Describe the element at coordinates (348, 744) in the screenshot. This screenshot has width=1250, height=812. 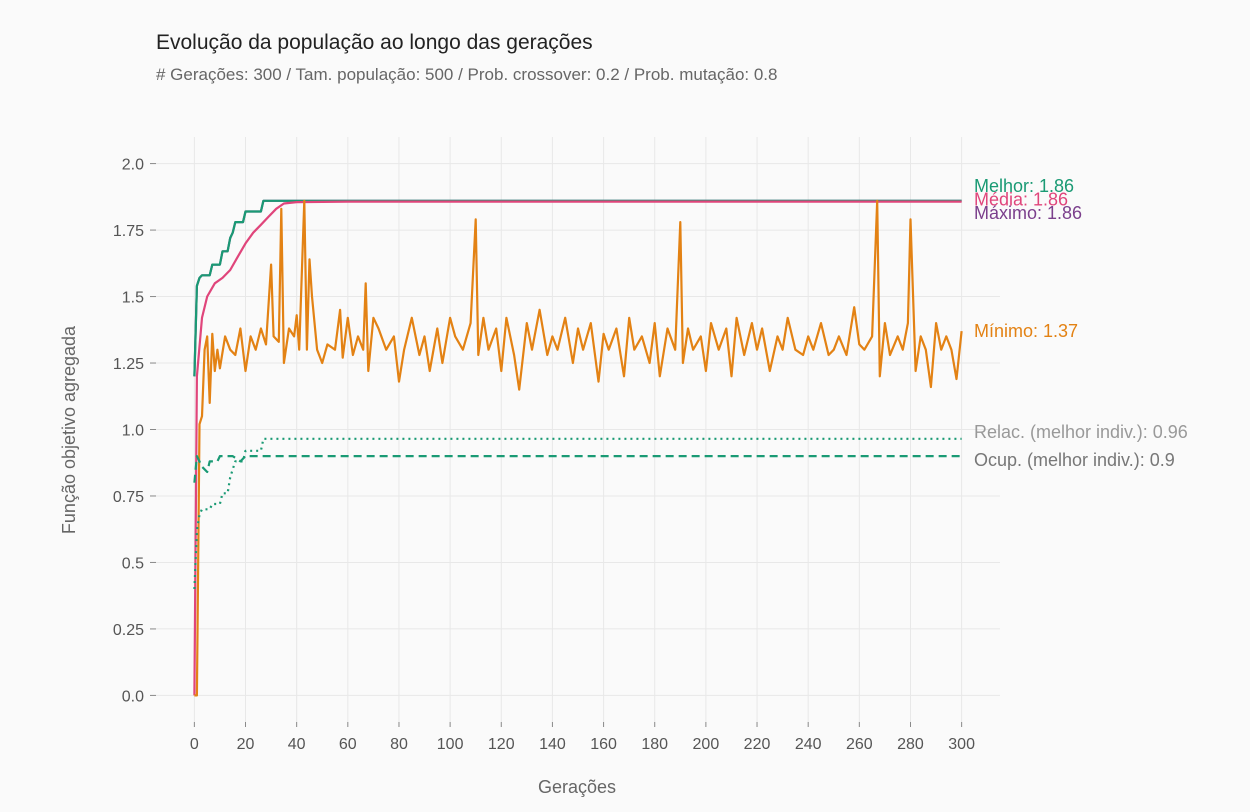
I see `x-tick-label: 60` at that location.